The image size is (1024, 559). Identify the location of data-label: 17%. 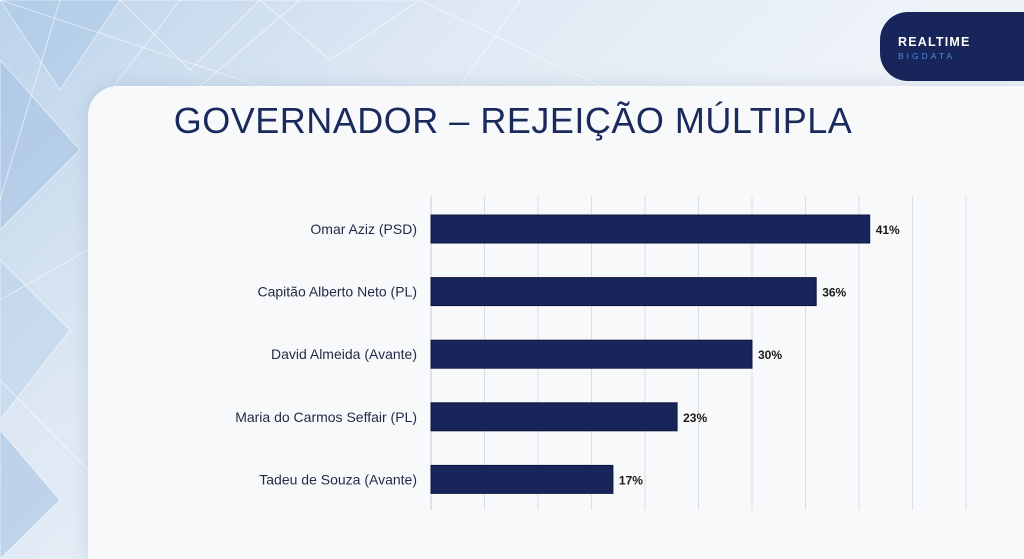
(631, 480).